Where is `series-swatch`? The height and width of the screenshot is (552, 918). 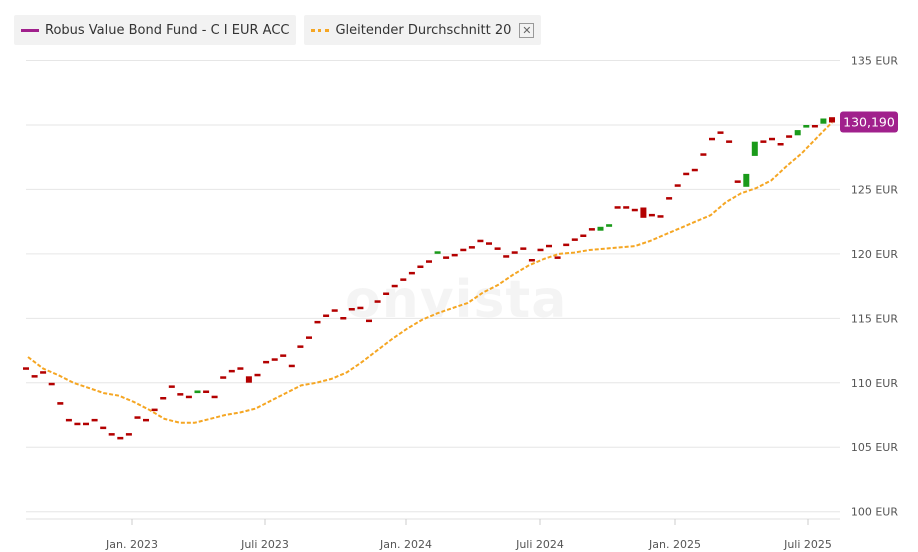
series-swatch is located at coordinates (30, 30).